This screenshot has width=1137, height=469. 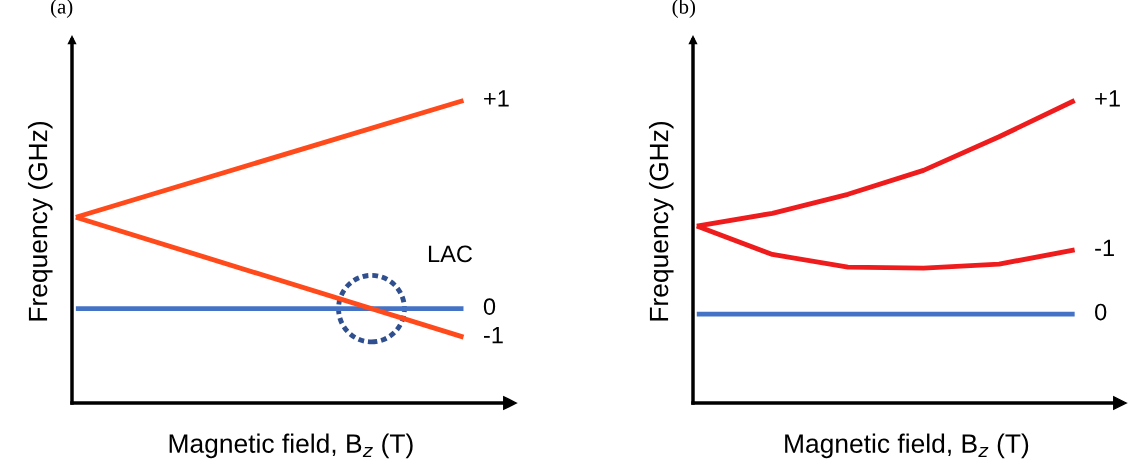 What do you see at coordinates (62, 9) in the screenshot?
I see `chart-title: (a)` at bounding box center [62, 9].